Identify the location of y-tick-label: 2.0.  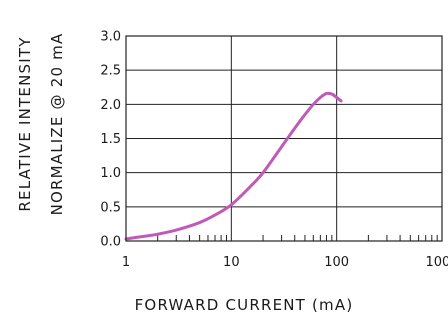
(110, 105).